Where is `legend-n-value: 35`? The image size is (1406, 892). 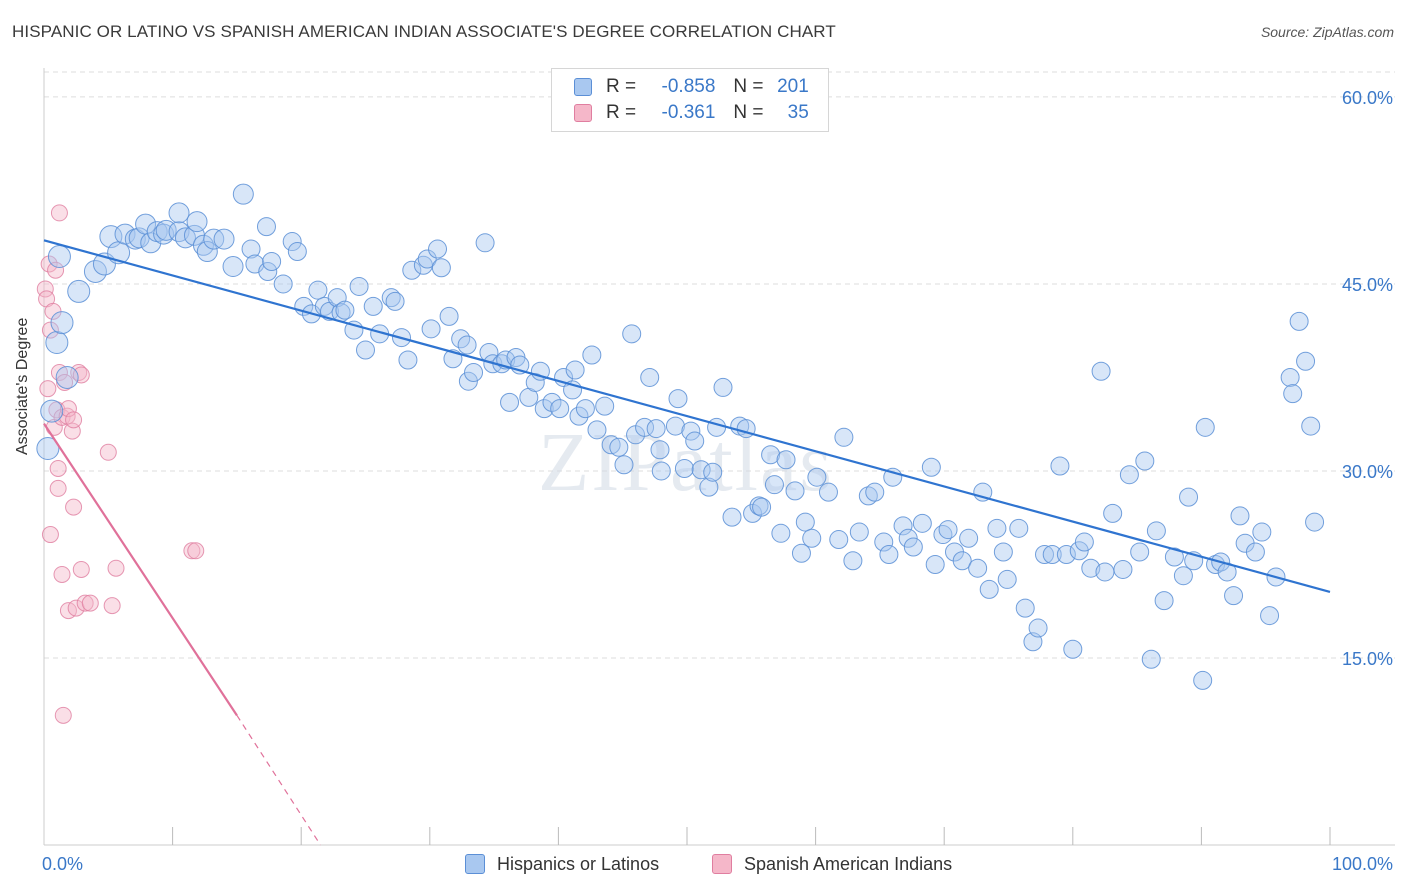 legend-n-value: 35 is located at coordinates (798, 112).